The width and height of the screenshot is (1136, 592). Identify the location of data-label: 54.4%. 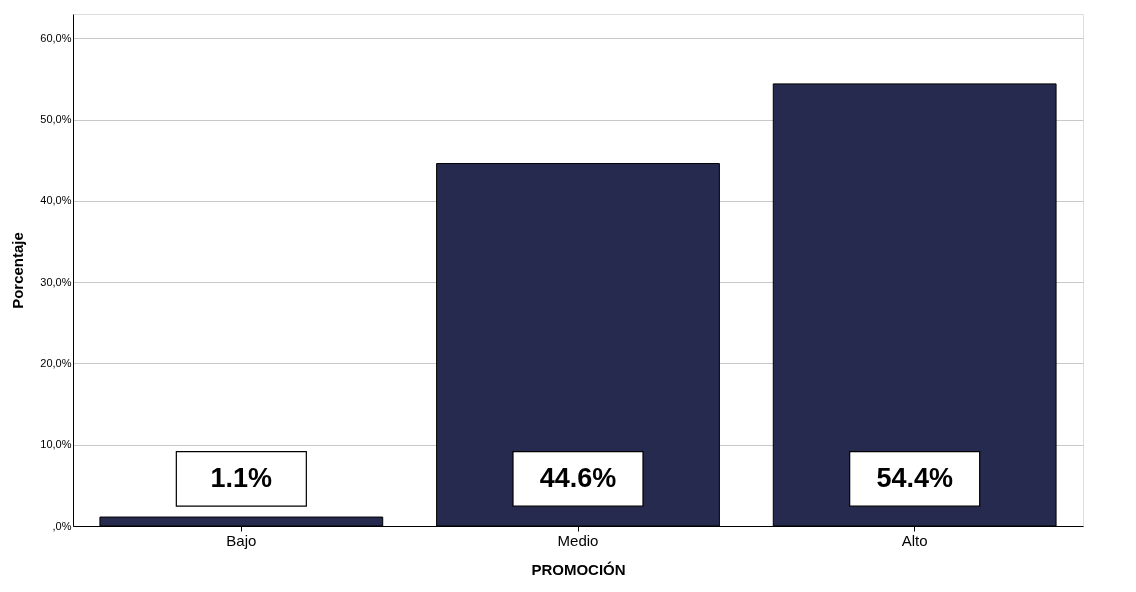
(914, 477).